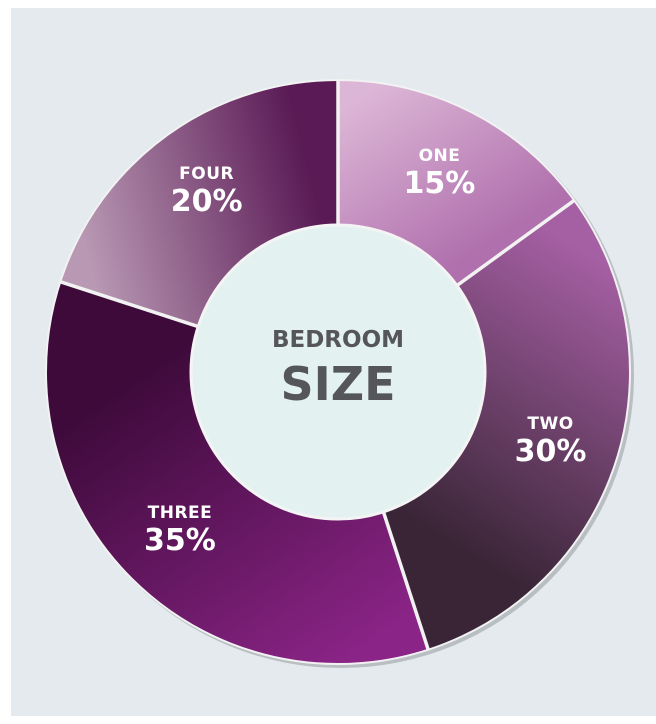 This screenshot has height=724, width=656. Describe the element at coordinates (206, 174) in the screenshot. I see `slice-label-four: FOUR` at that location.